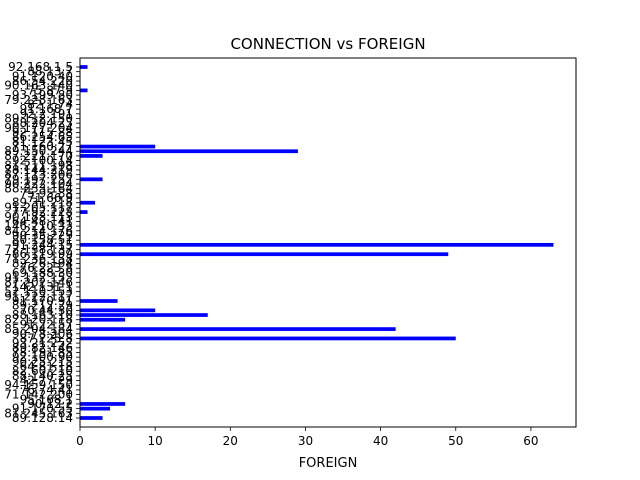 The image size is (640, 480). What do you see at coordinates (46, 390) in the screenshot?
I see `y-tick-label: 76.74.41` at bounding box center [46, 390].